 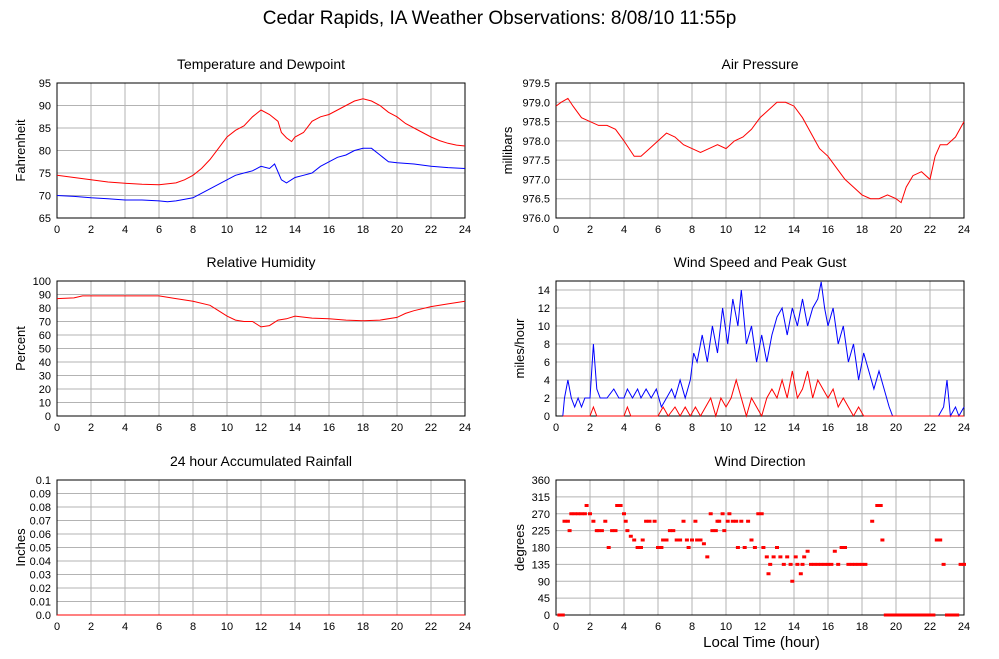 What do you see at coordinates (544, 291) in the screenshot?
I see `y-tick-label: 14` at bounding box center [544, 291].